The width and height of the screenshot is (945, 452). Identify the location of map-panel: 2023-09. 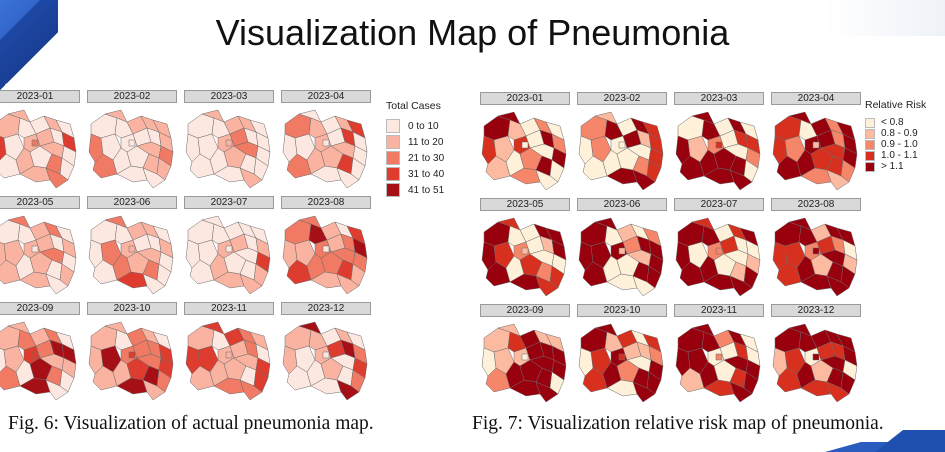
(525, 354).